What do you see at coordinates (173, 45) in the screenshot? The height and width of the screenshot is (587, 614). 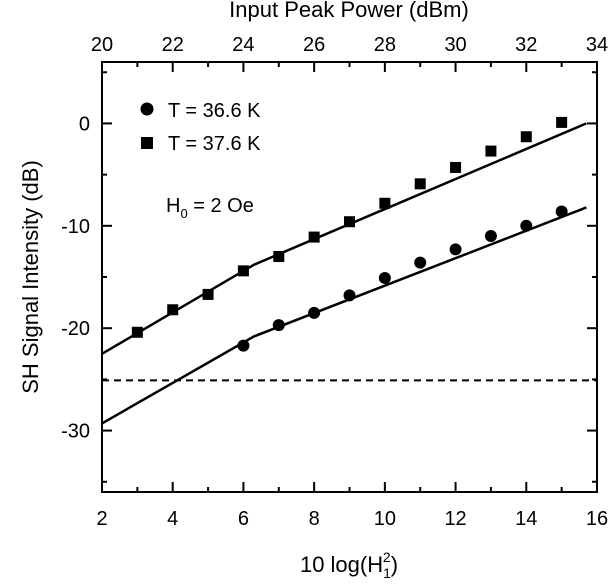 I see `top-tick-label: 22` at bounding box center [173, 45].